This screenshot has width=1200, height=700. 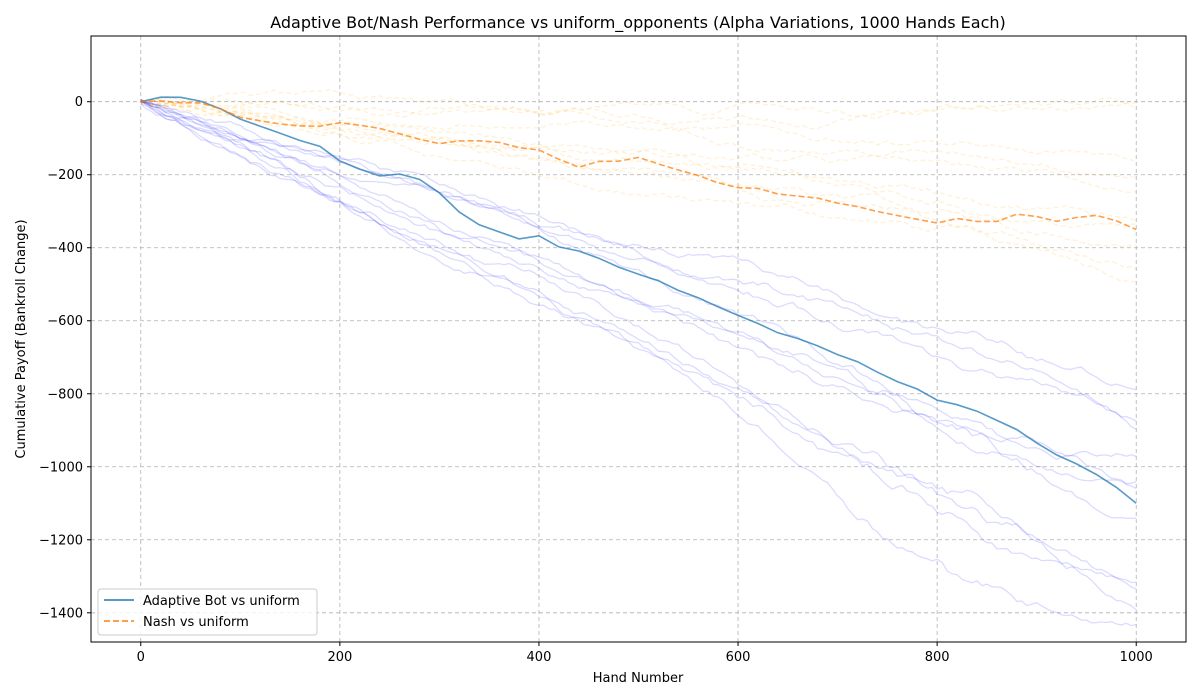 What do you see at coordinates (937, 657) in the screenshot?
I see `x-tick-label: 800` at bounding box center [937, 657].